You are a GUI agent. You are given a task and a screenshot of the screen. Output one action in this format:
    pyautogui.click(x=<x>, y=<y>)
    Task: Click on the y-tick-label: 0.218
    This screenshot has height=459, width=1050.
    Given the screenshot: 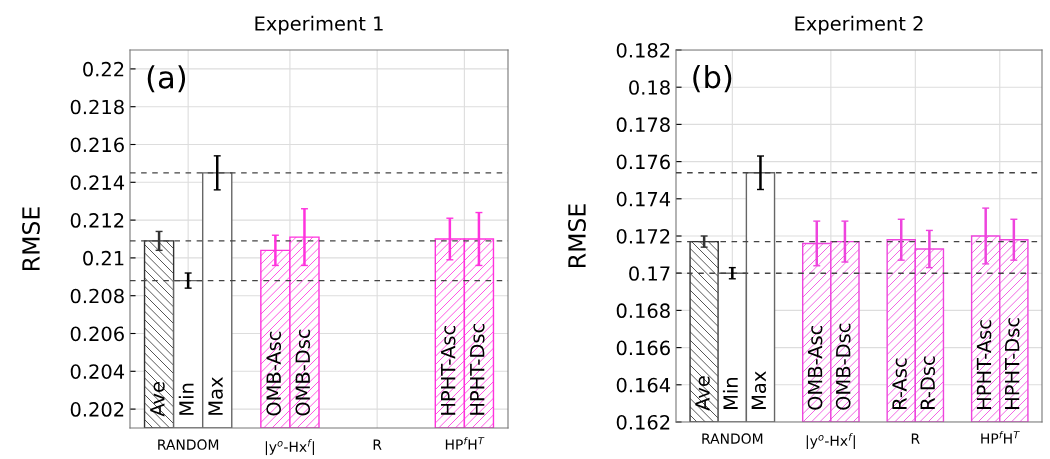 What is the action you would take?
    pyautogui.click(x=97, y=107)
    